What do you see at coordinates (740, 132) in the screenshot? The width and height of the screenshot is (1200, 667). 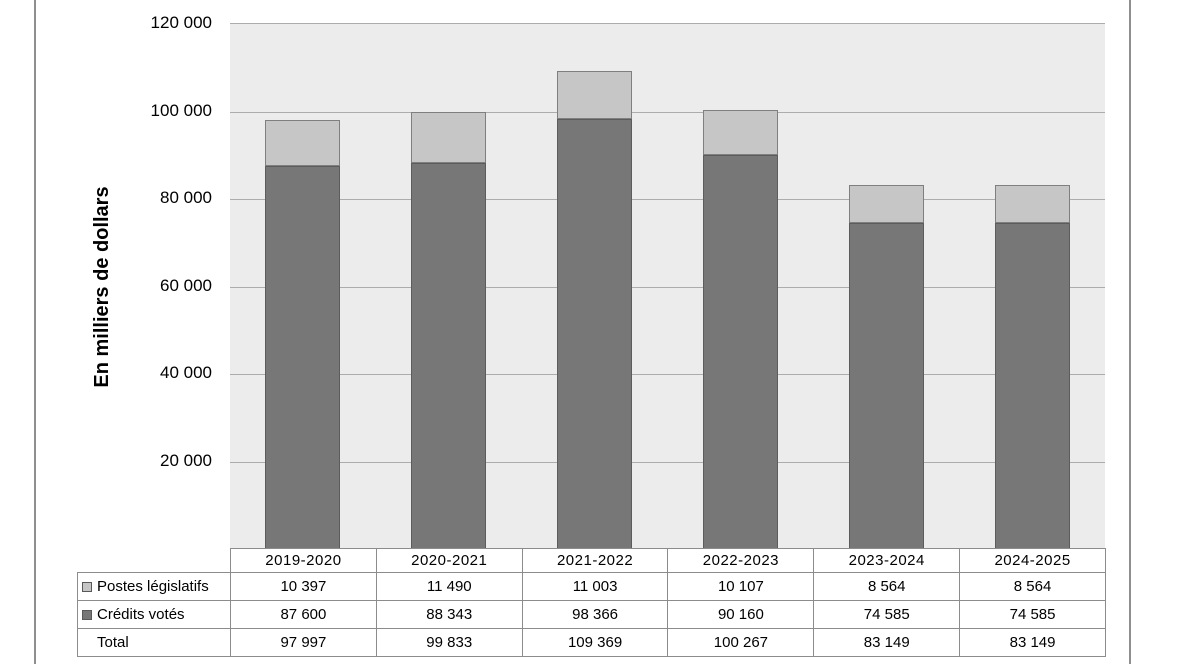 I see `bar-segment-2022-2023-postes-legislatifs` at bounding box center [740, 132].